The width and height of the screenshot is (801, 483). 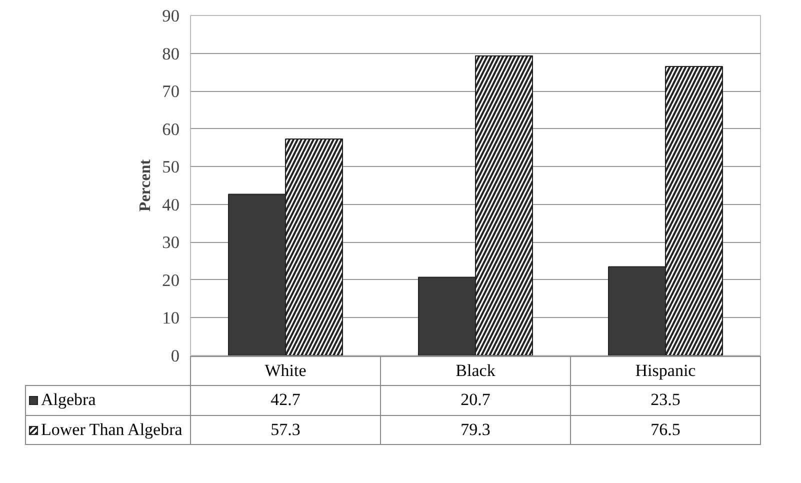 What do you see at coordinates (108, 429) in the screenshot?
I see `legend-label: Lower Than Algebra` at bounding box center [108, 429].